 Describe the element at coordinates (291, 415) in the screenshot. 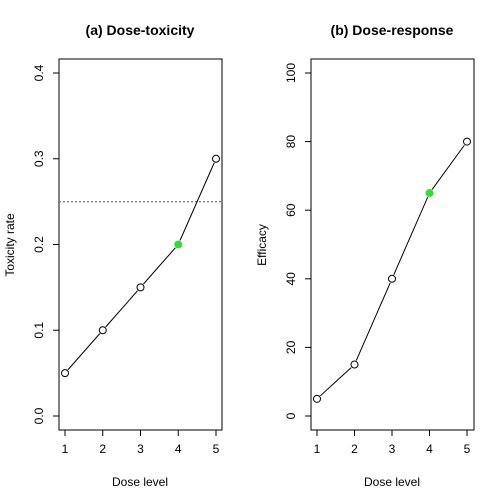

I see `panel-b-y-tick-label: 0` at that location.